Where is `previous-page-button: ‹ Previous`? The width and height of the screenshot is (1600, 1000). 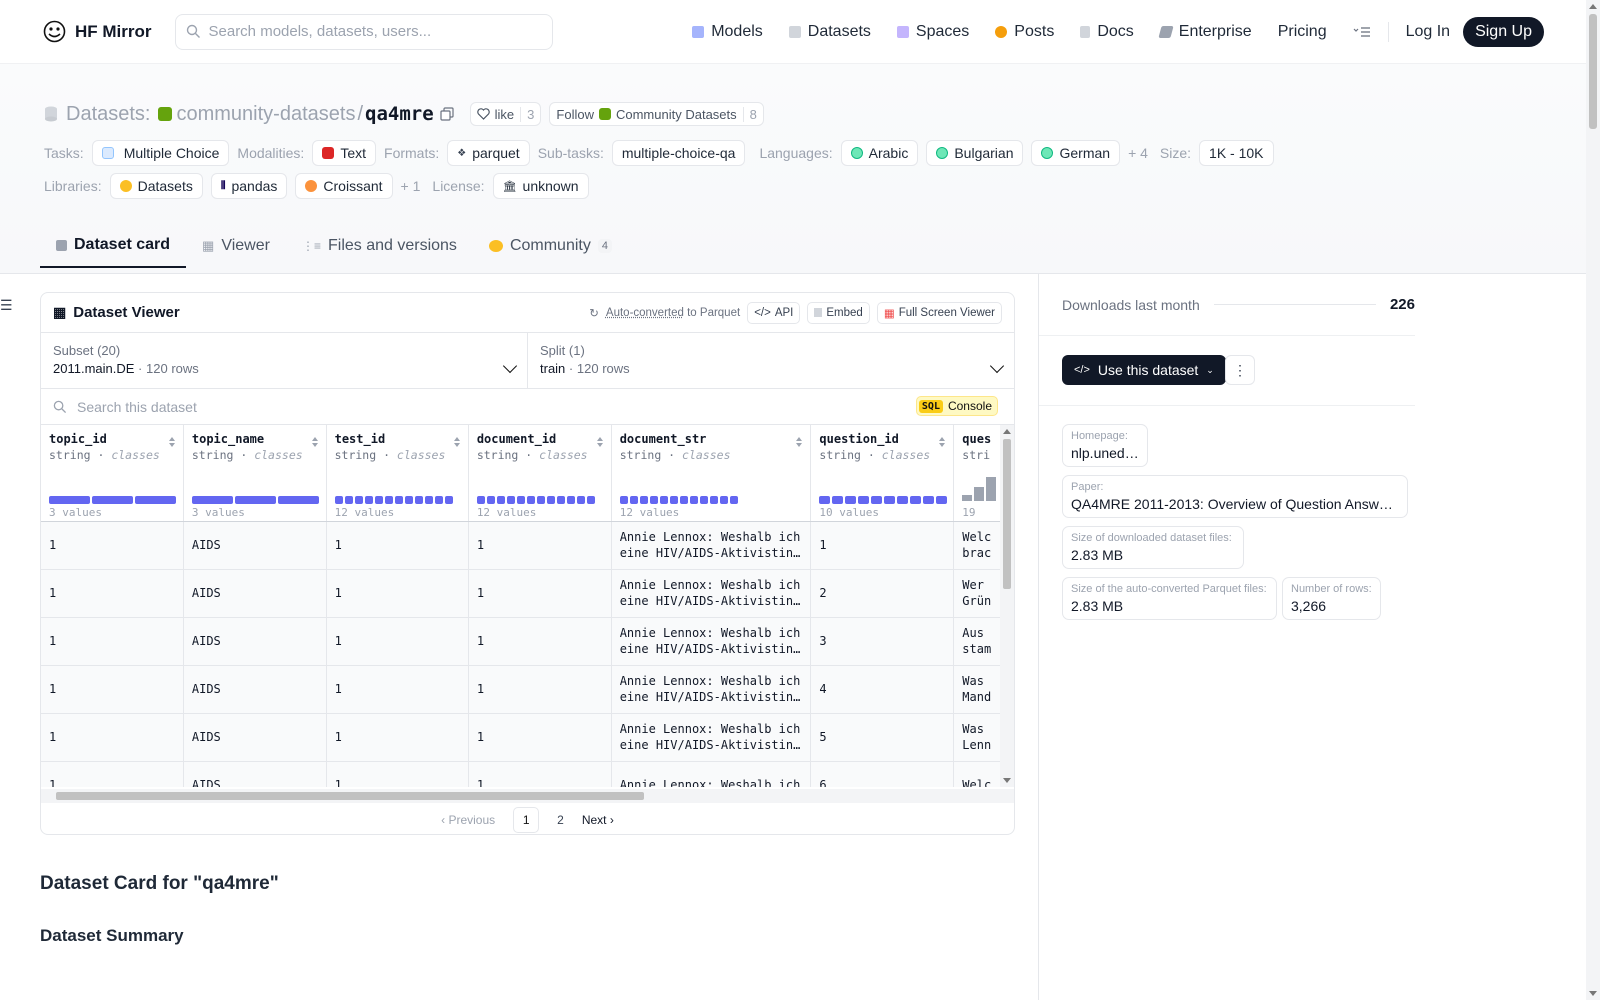 previous-page-button: ‹ Previous is located at coordinates (468, 820).